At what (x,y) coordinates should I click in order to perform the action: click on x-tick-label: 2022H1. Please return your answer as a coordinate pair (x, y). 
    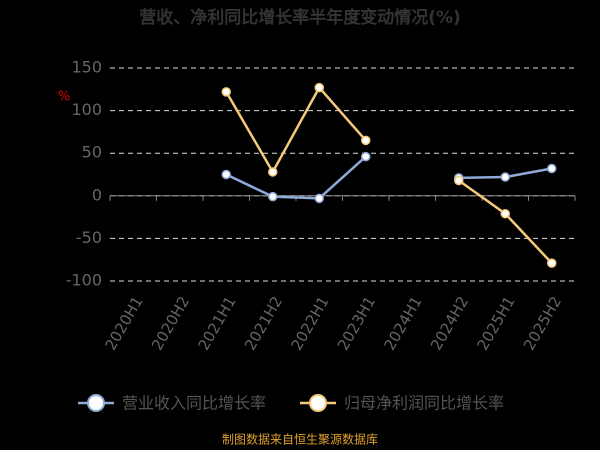
    Looking at the image, I should click on (310, 323).